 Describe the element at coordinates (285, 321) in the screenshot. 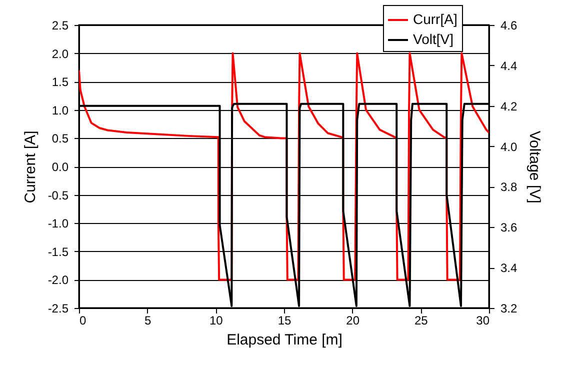

I see `x-tick-label: 15` at that location.